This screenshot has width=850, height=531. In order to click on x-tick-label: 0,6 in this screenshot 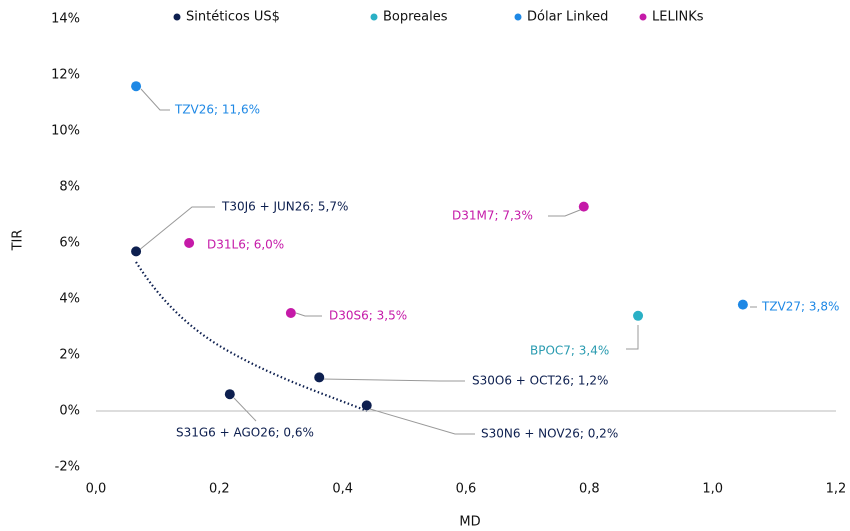, I will do `click(466, 489)`.